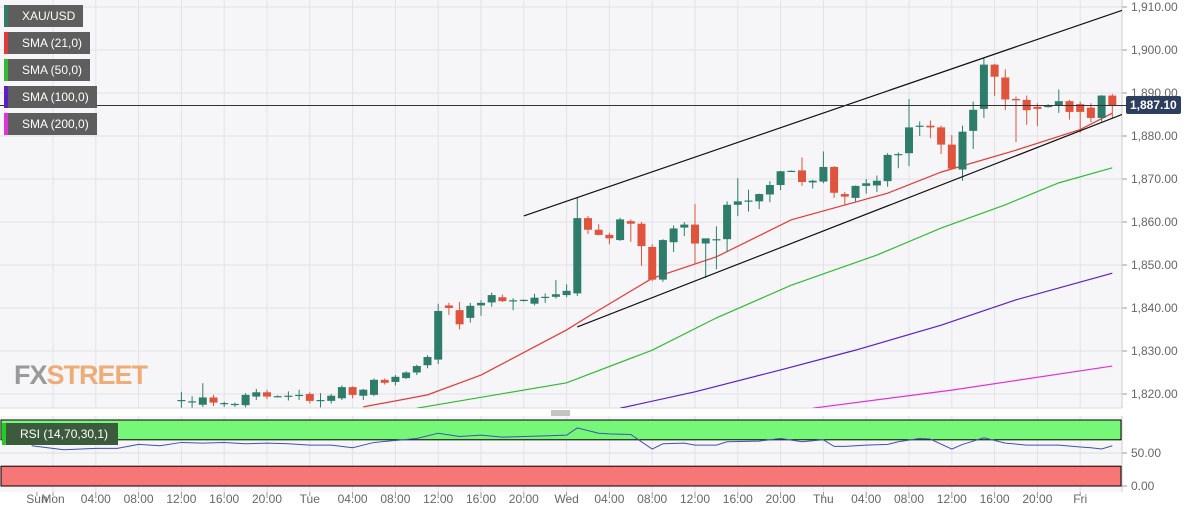 Image resolution: width=1194 pixels, height=513 pixels. I want to click on rsi-oversold-zone, so click(561, 476).